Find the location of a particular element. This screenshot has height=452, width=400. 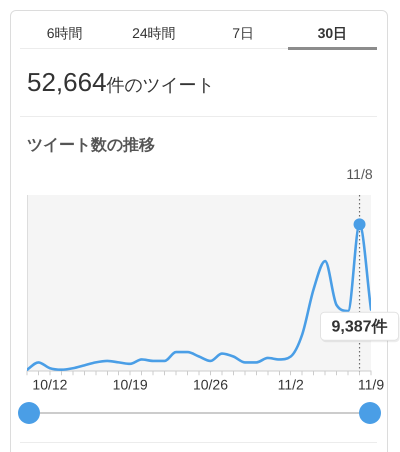

text: 6時間 is located at coordinates (64, 33).